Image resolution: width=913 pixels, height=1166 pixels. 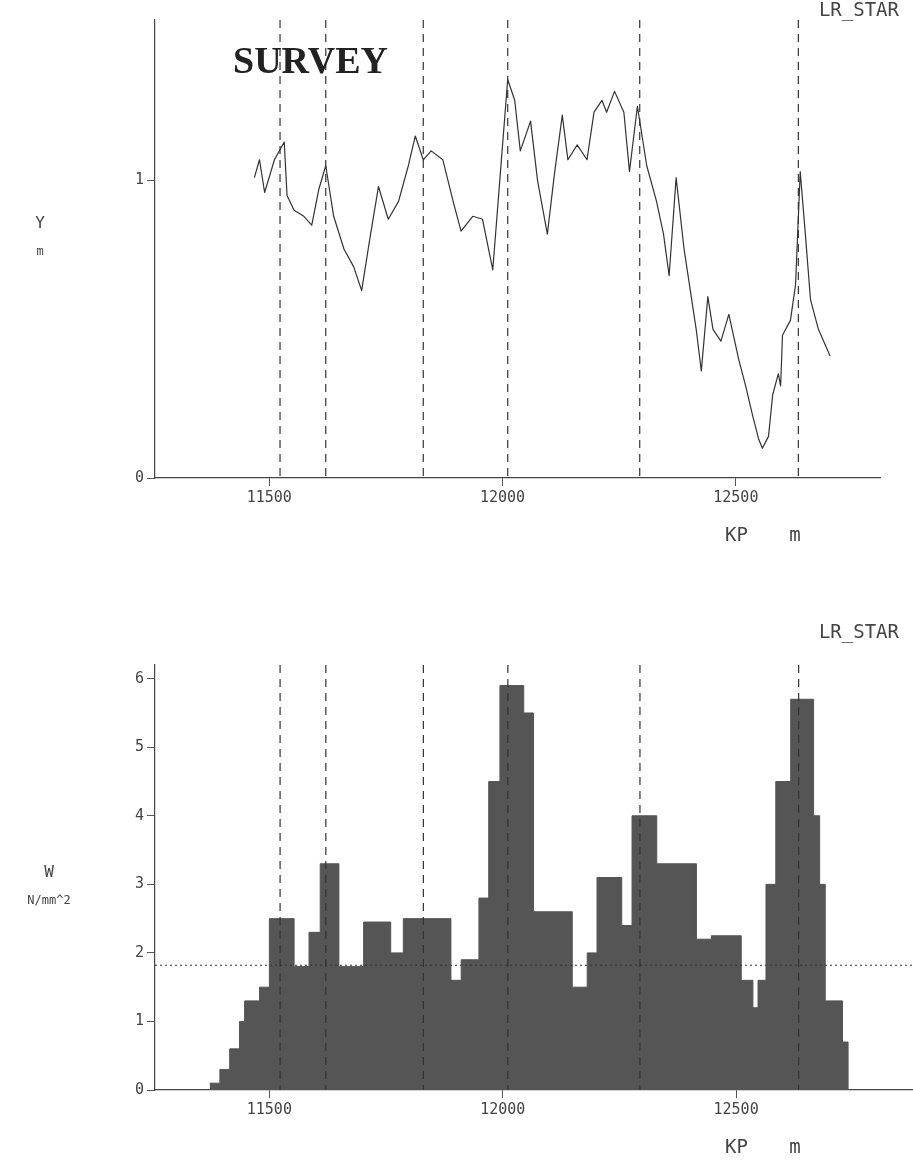 I want to click on y-tick-label: 2, so click(x=139, y=951).